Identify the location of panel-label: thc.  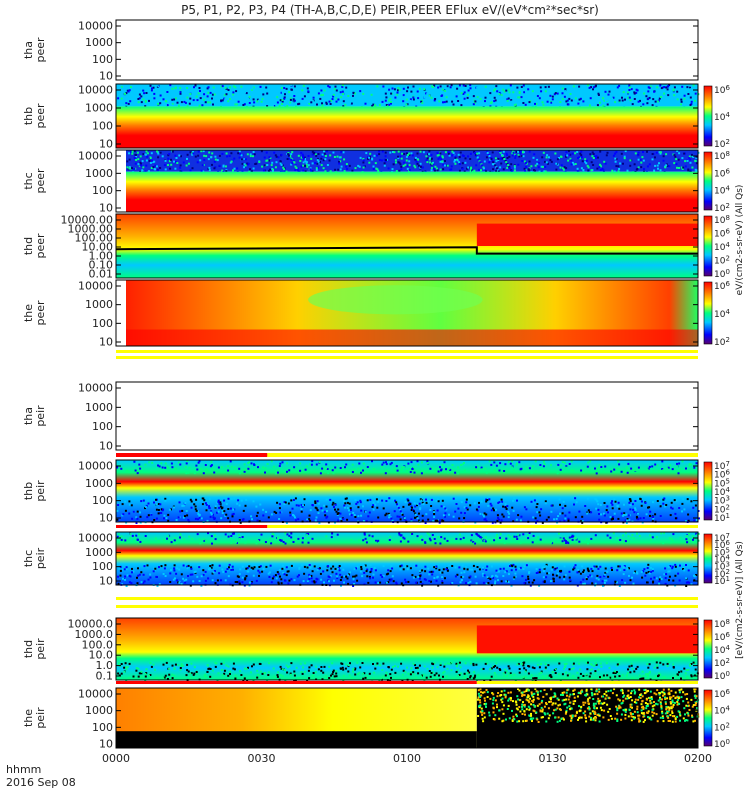
(28, 558).